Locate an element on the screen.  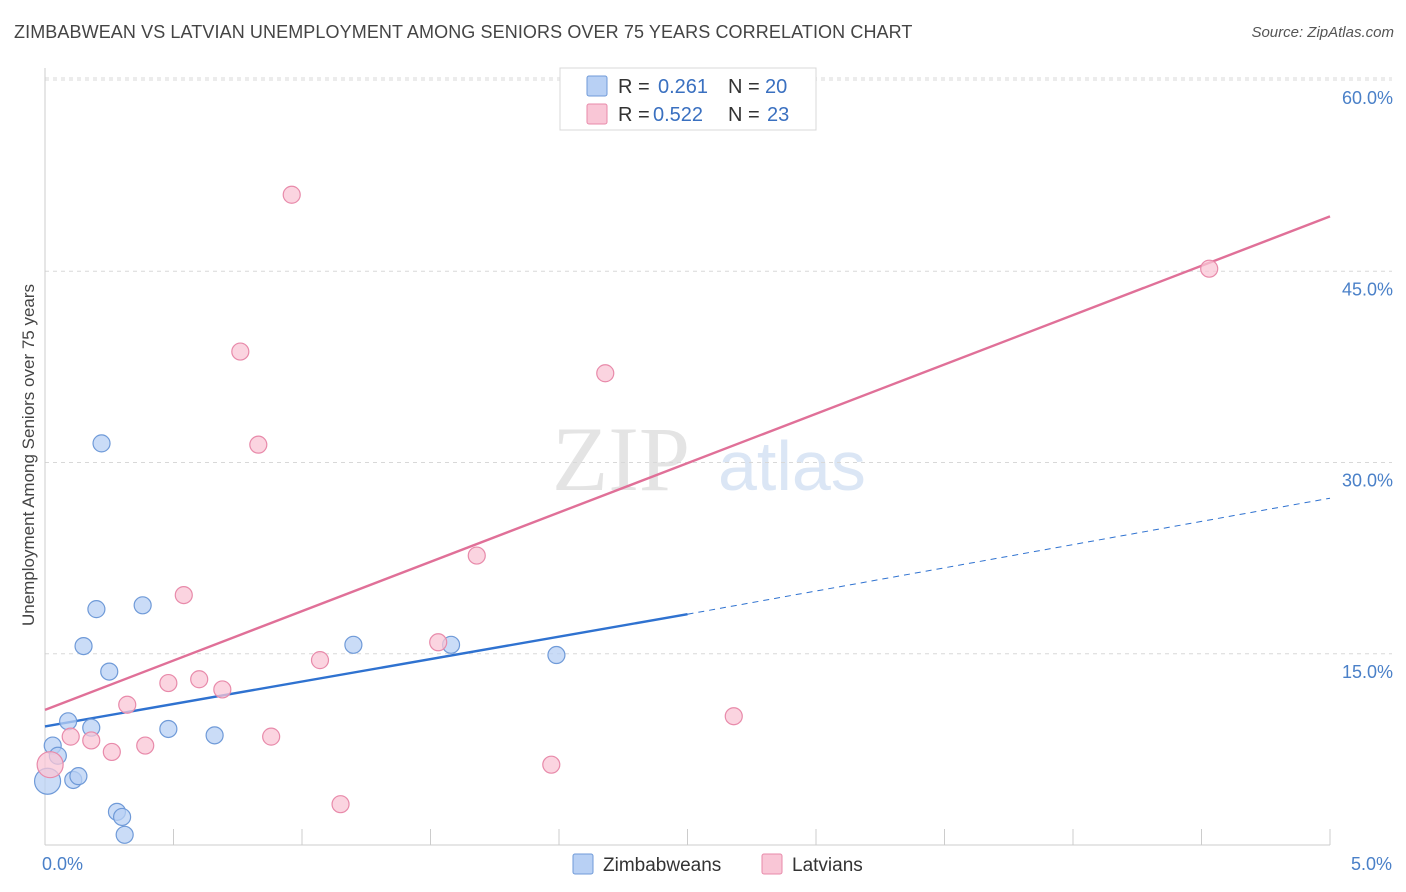
series-legend: Zimbabweans Latvians is located at coordinates (717, 864).